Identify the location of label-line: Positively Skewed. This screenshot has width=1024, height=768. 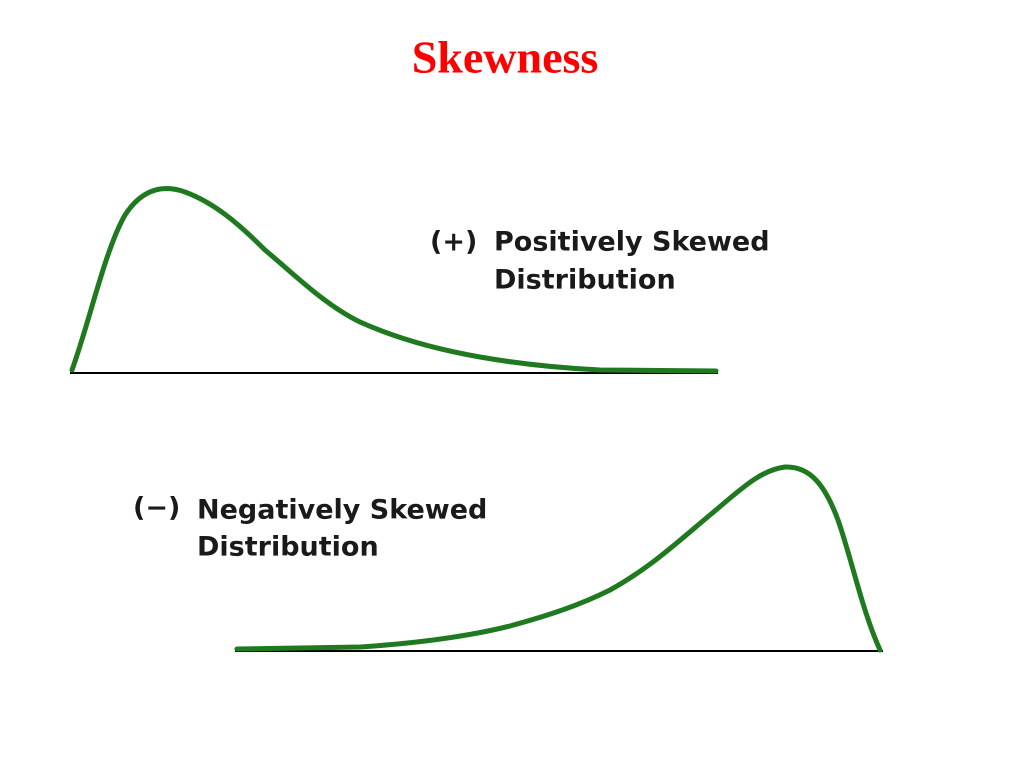
(632, 242).